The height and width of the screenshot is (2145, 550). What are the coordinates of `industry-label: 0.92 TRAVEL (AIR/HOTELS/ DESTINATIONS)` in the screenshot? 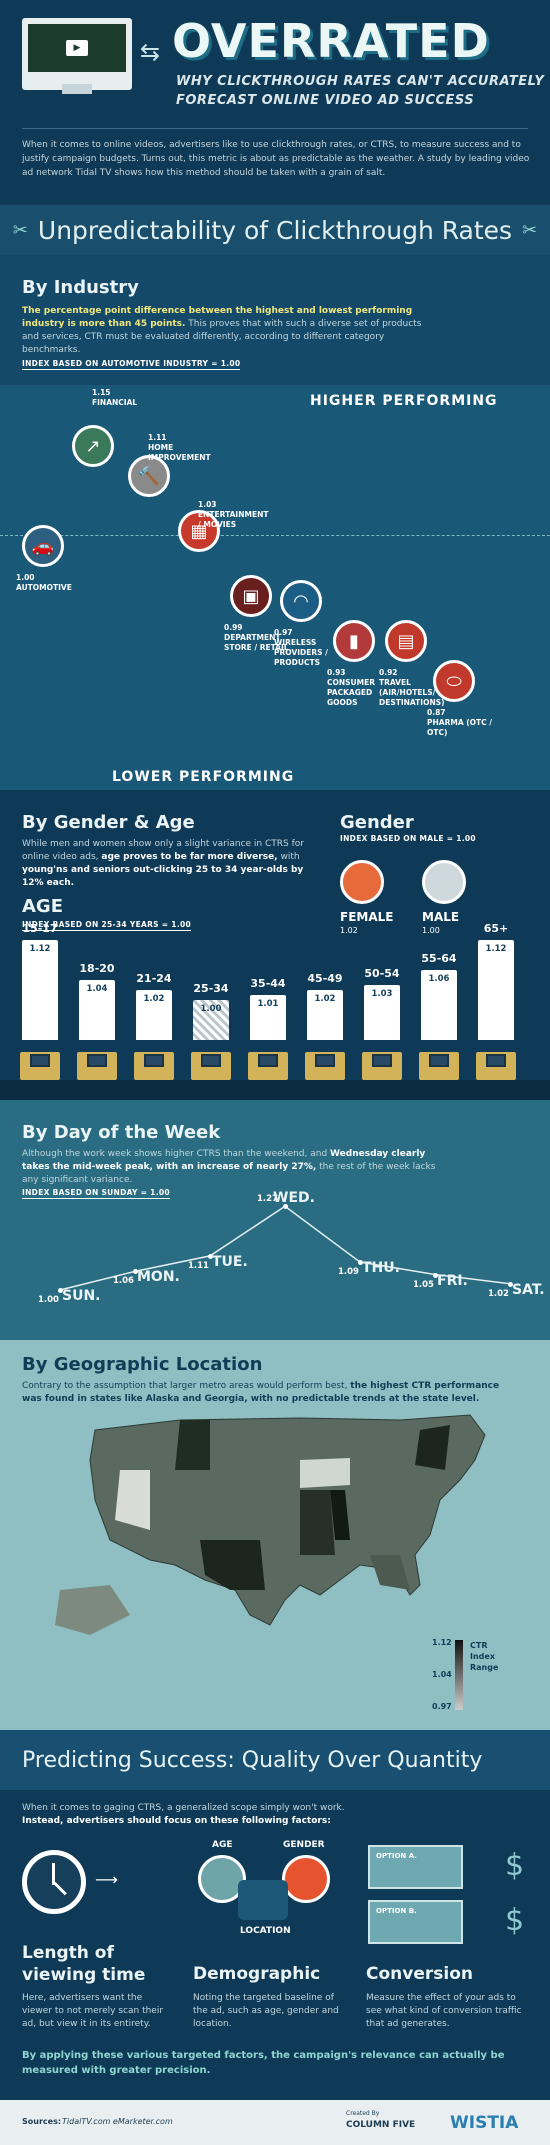 It's located at (412, 687).